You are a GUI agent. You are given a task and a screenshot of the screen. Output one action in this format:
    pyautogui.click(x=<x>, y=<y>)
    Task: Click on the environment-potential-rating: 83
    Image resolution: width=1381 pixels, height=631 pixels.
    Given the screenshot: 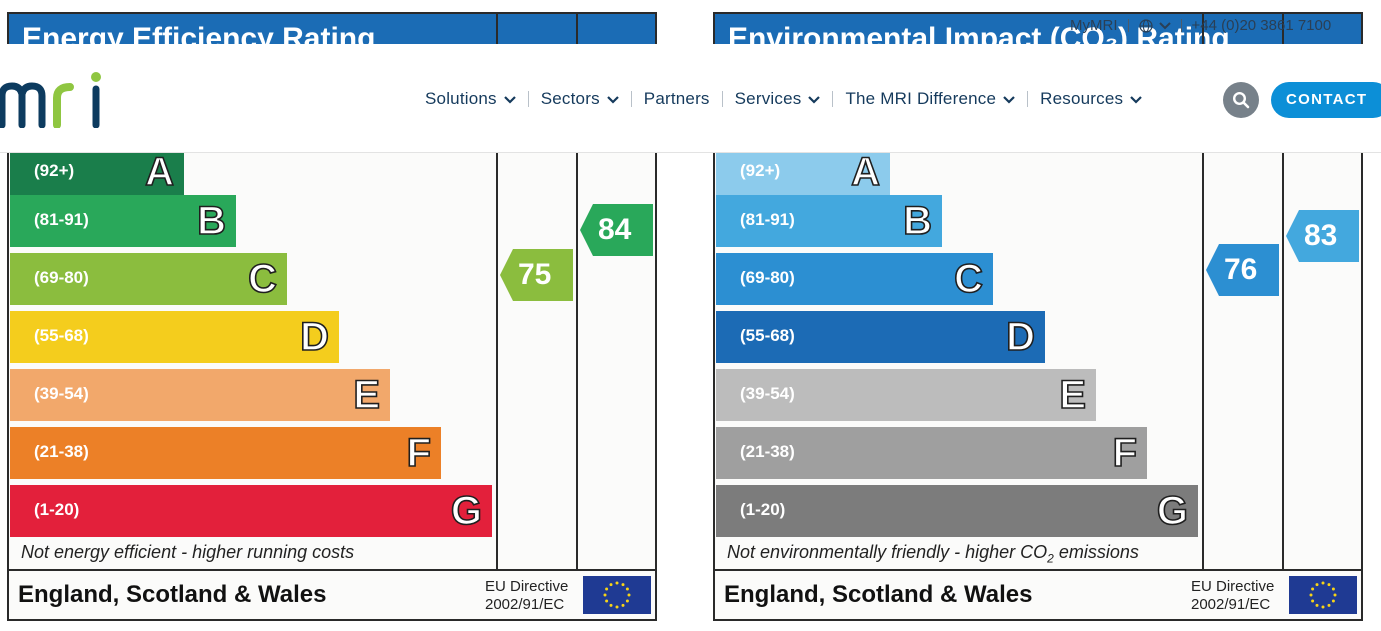 What is the action you would take?
    pyautogui.click(x=1322, y=236)
    